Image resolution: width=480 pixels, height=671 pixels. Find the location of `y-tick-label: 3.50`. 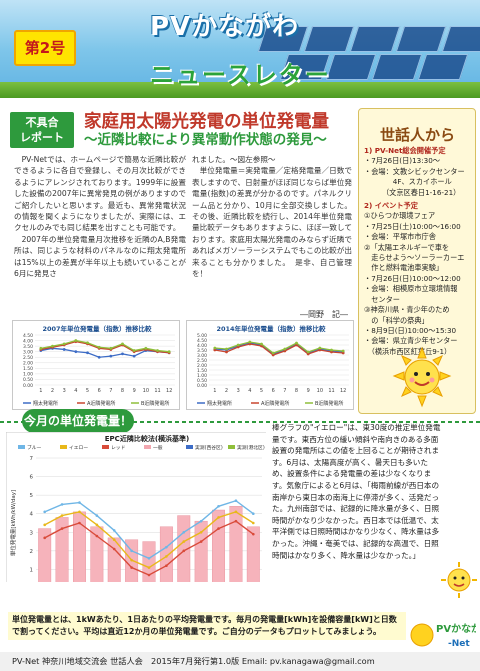

y-tick-label: 3.50 is located at coordinates (202, 351).